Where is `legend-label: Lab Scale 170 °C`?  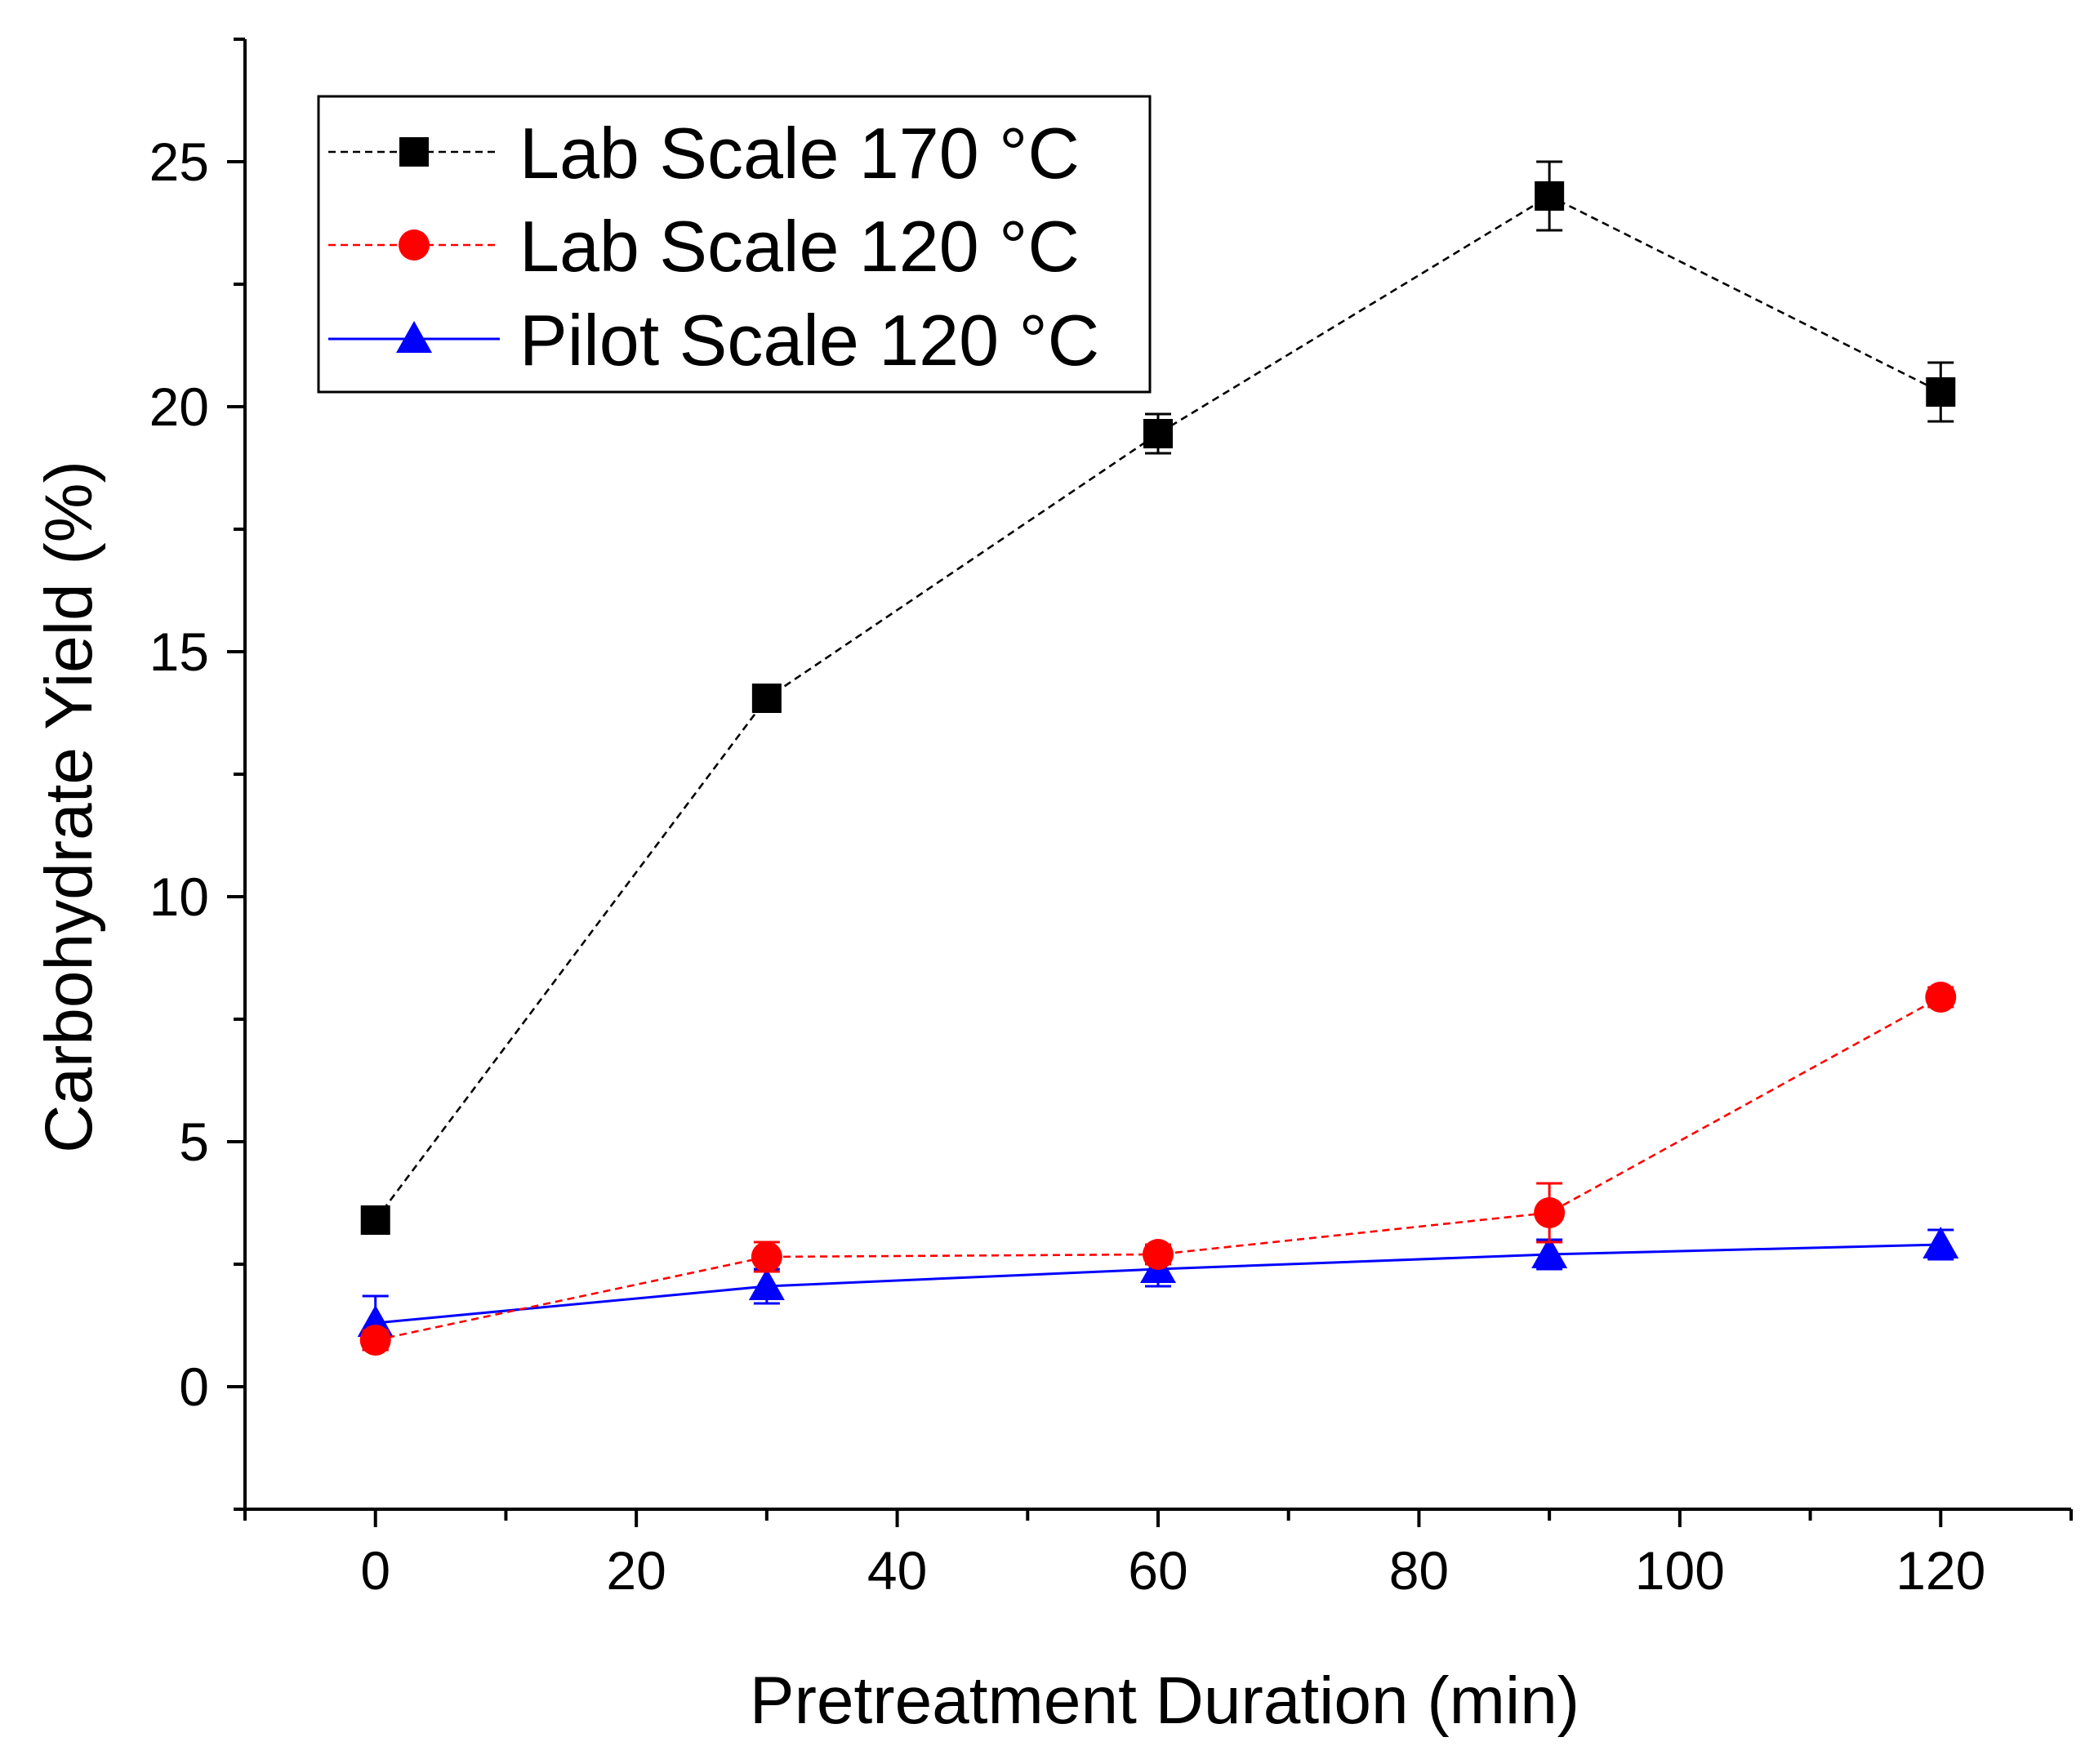
legend-label: Lab Scale 170 °C is located at coordinates (799, 153).